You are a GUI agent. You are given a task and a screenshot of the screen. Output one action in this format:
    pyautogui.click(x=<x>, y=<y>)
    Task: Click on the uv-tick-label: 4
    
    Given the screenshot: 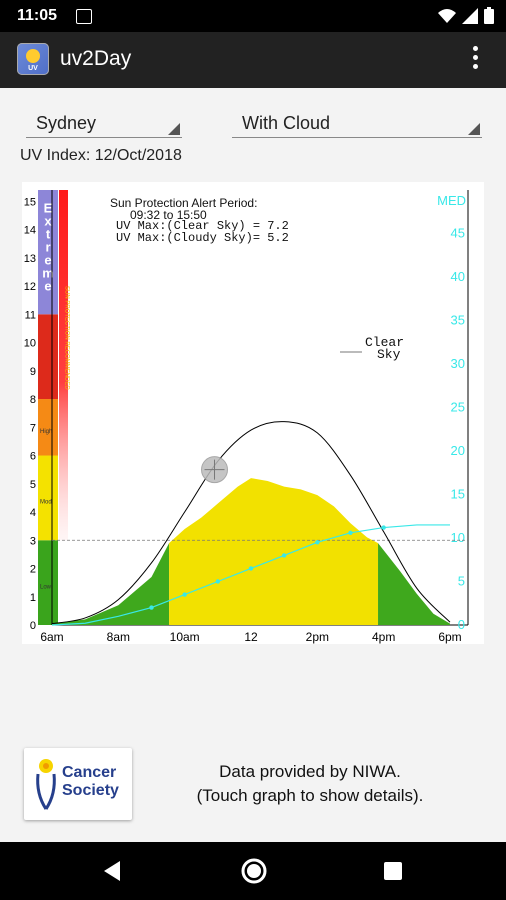 What is the action you would take?
    pyautogui.click(x=33, y=513)
    